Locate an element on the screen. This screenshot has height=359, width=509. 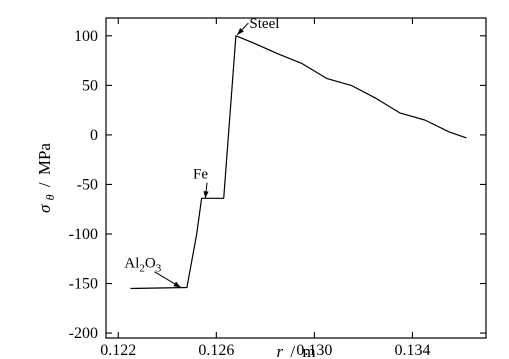
x-tick-label: 0.134 is located at coordinates (412, 350).